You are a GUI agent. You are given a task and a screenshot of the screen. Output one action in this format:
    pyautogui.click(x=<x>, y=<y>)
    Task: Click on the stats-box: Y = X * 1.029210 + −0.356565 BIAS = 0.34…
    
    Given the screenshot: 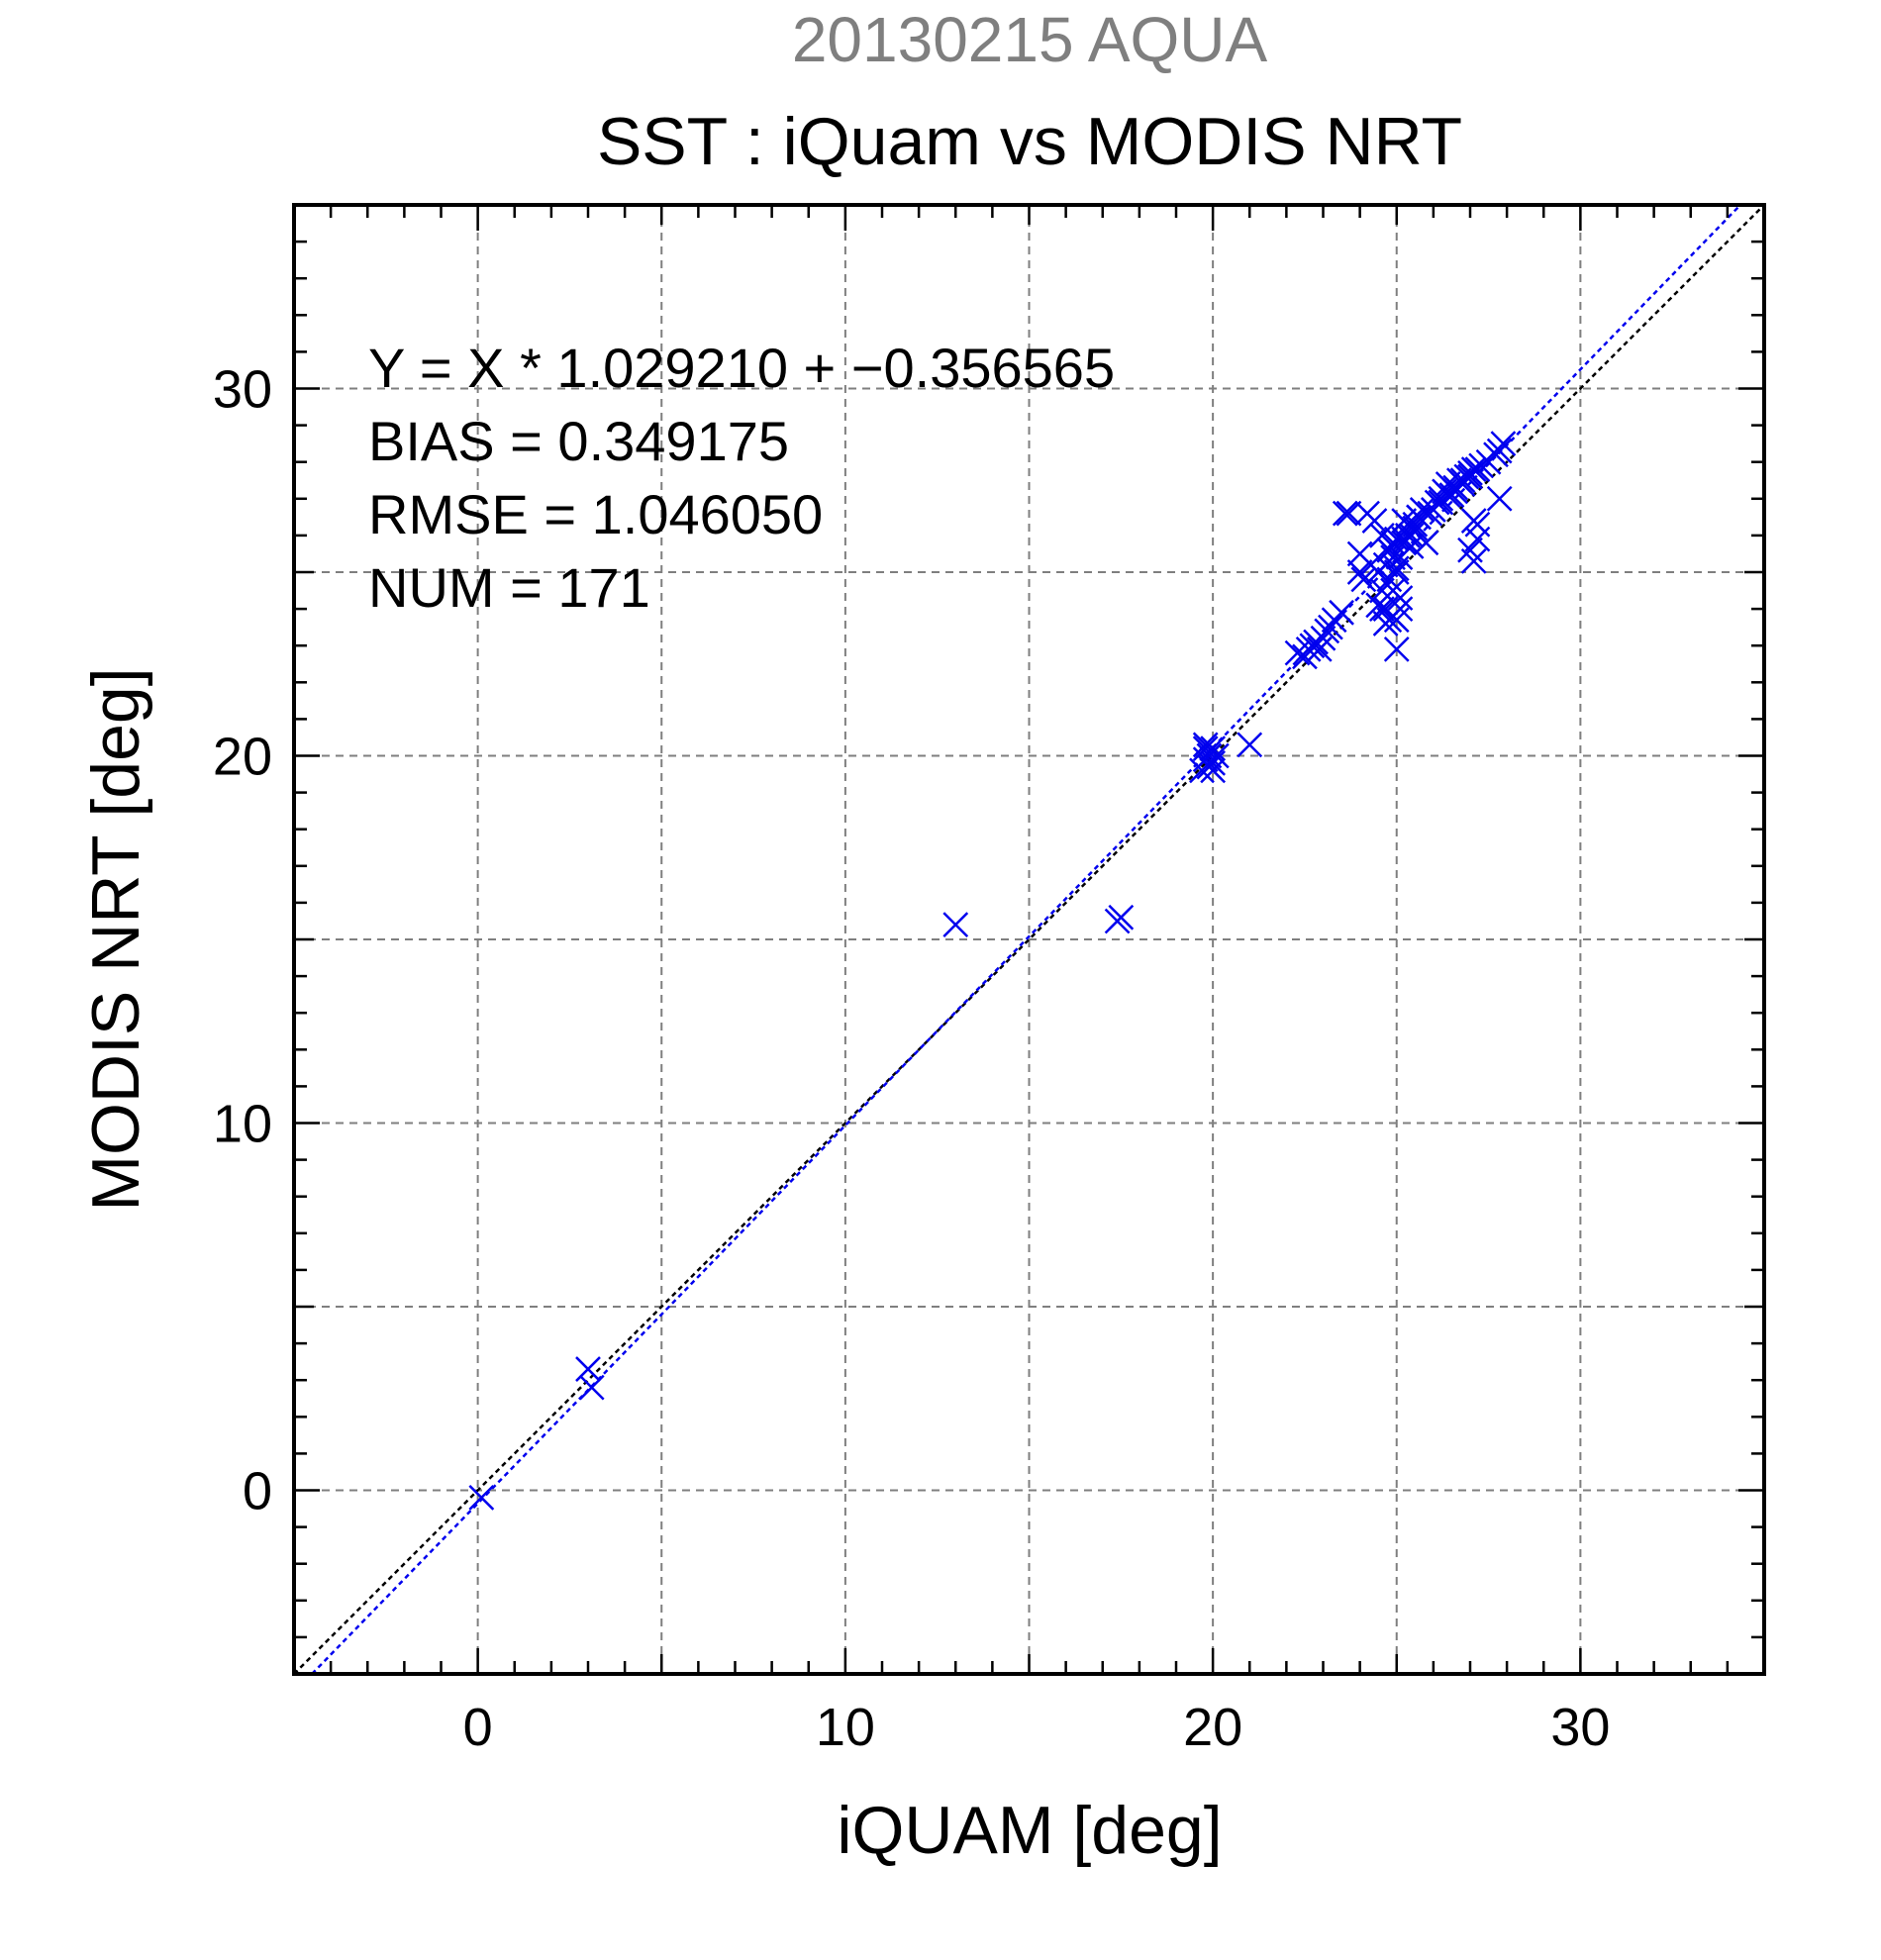 What is the action you would take?
    pyautogui.click(x=742, y=478)
    